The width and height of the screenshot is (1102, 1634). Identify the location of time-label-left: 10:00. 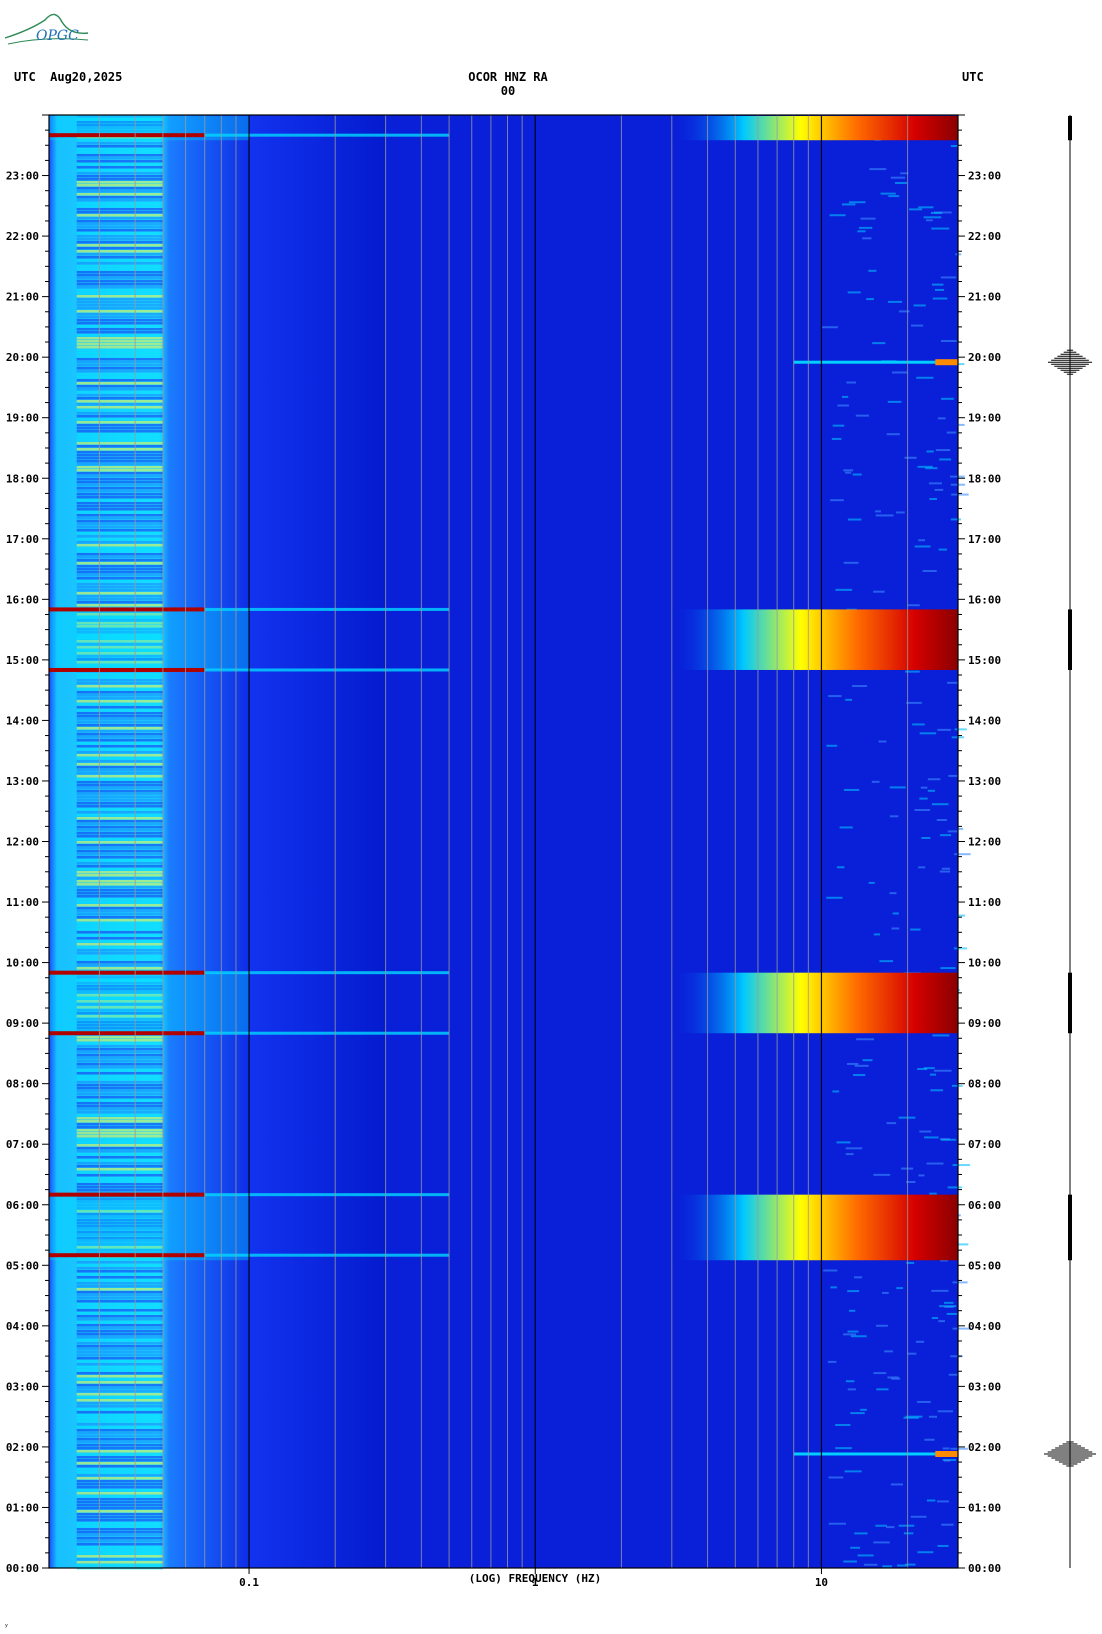
(22, 963).